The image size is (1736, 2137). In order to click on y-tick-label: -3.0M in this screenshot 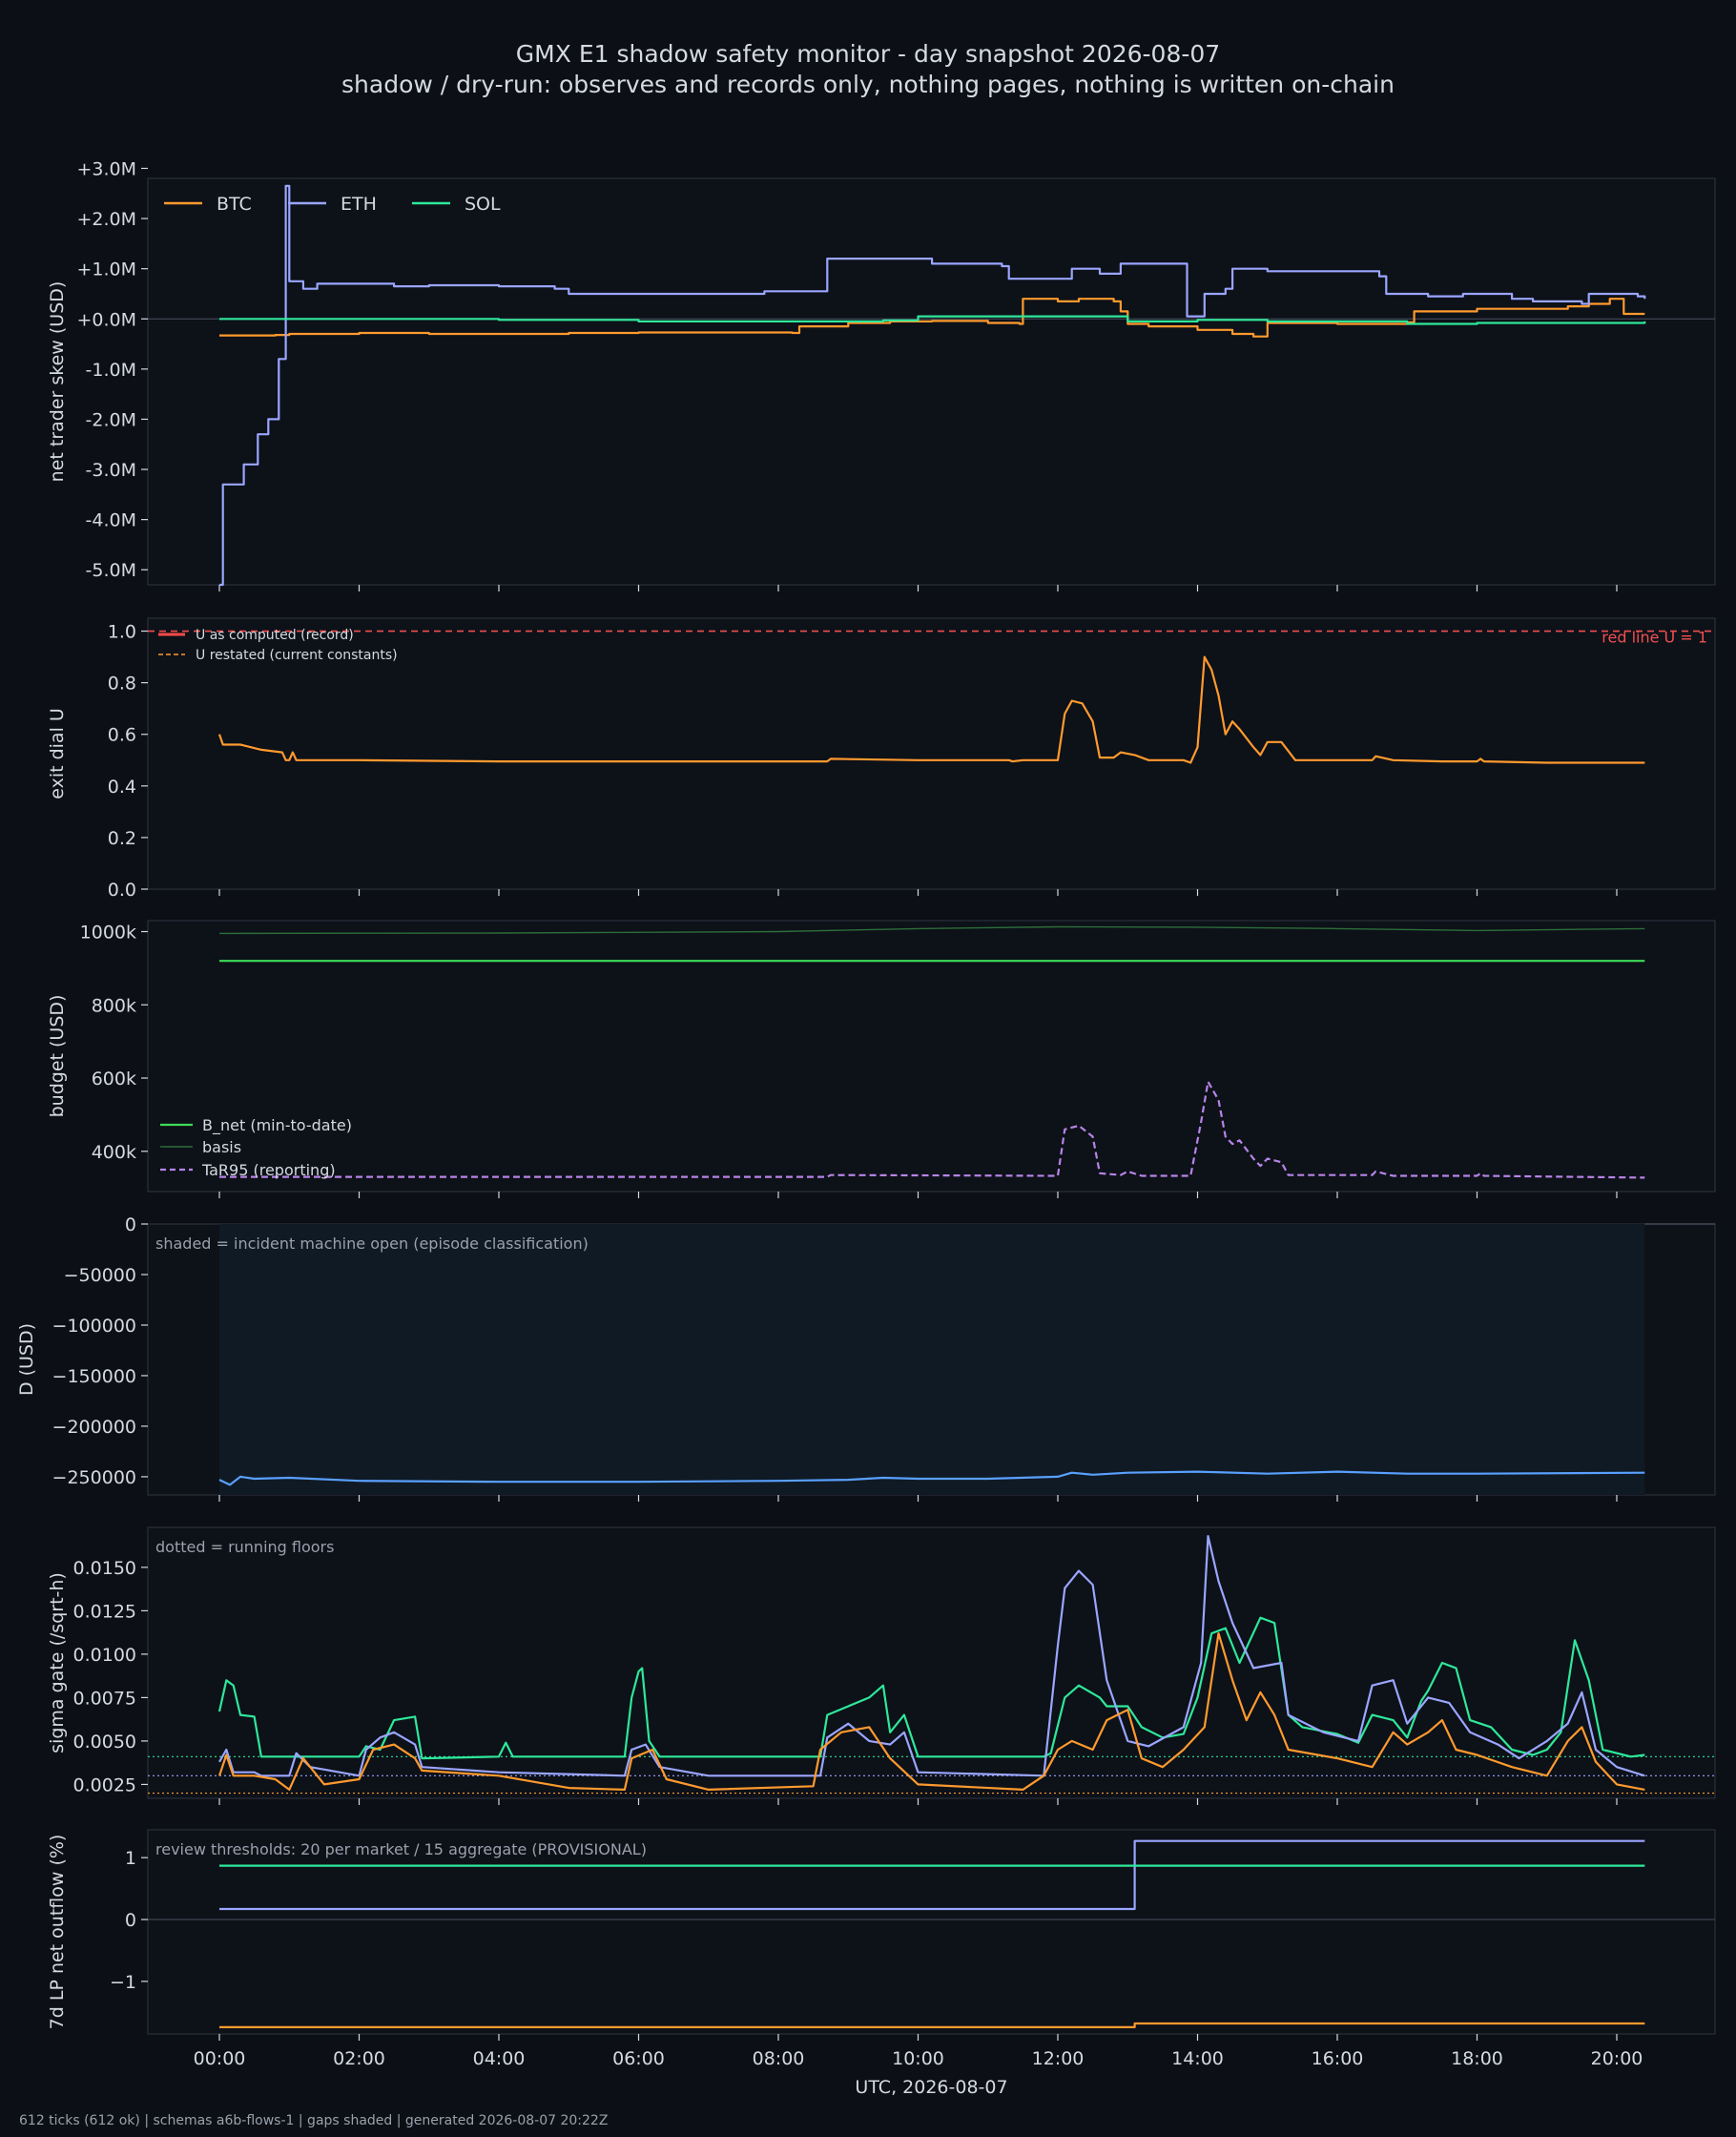, I will do `click(111, 470)`.